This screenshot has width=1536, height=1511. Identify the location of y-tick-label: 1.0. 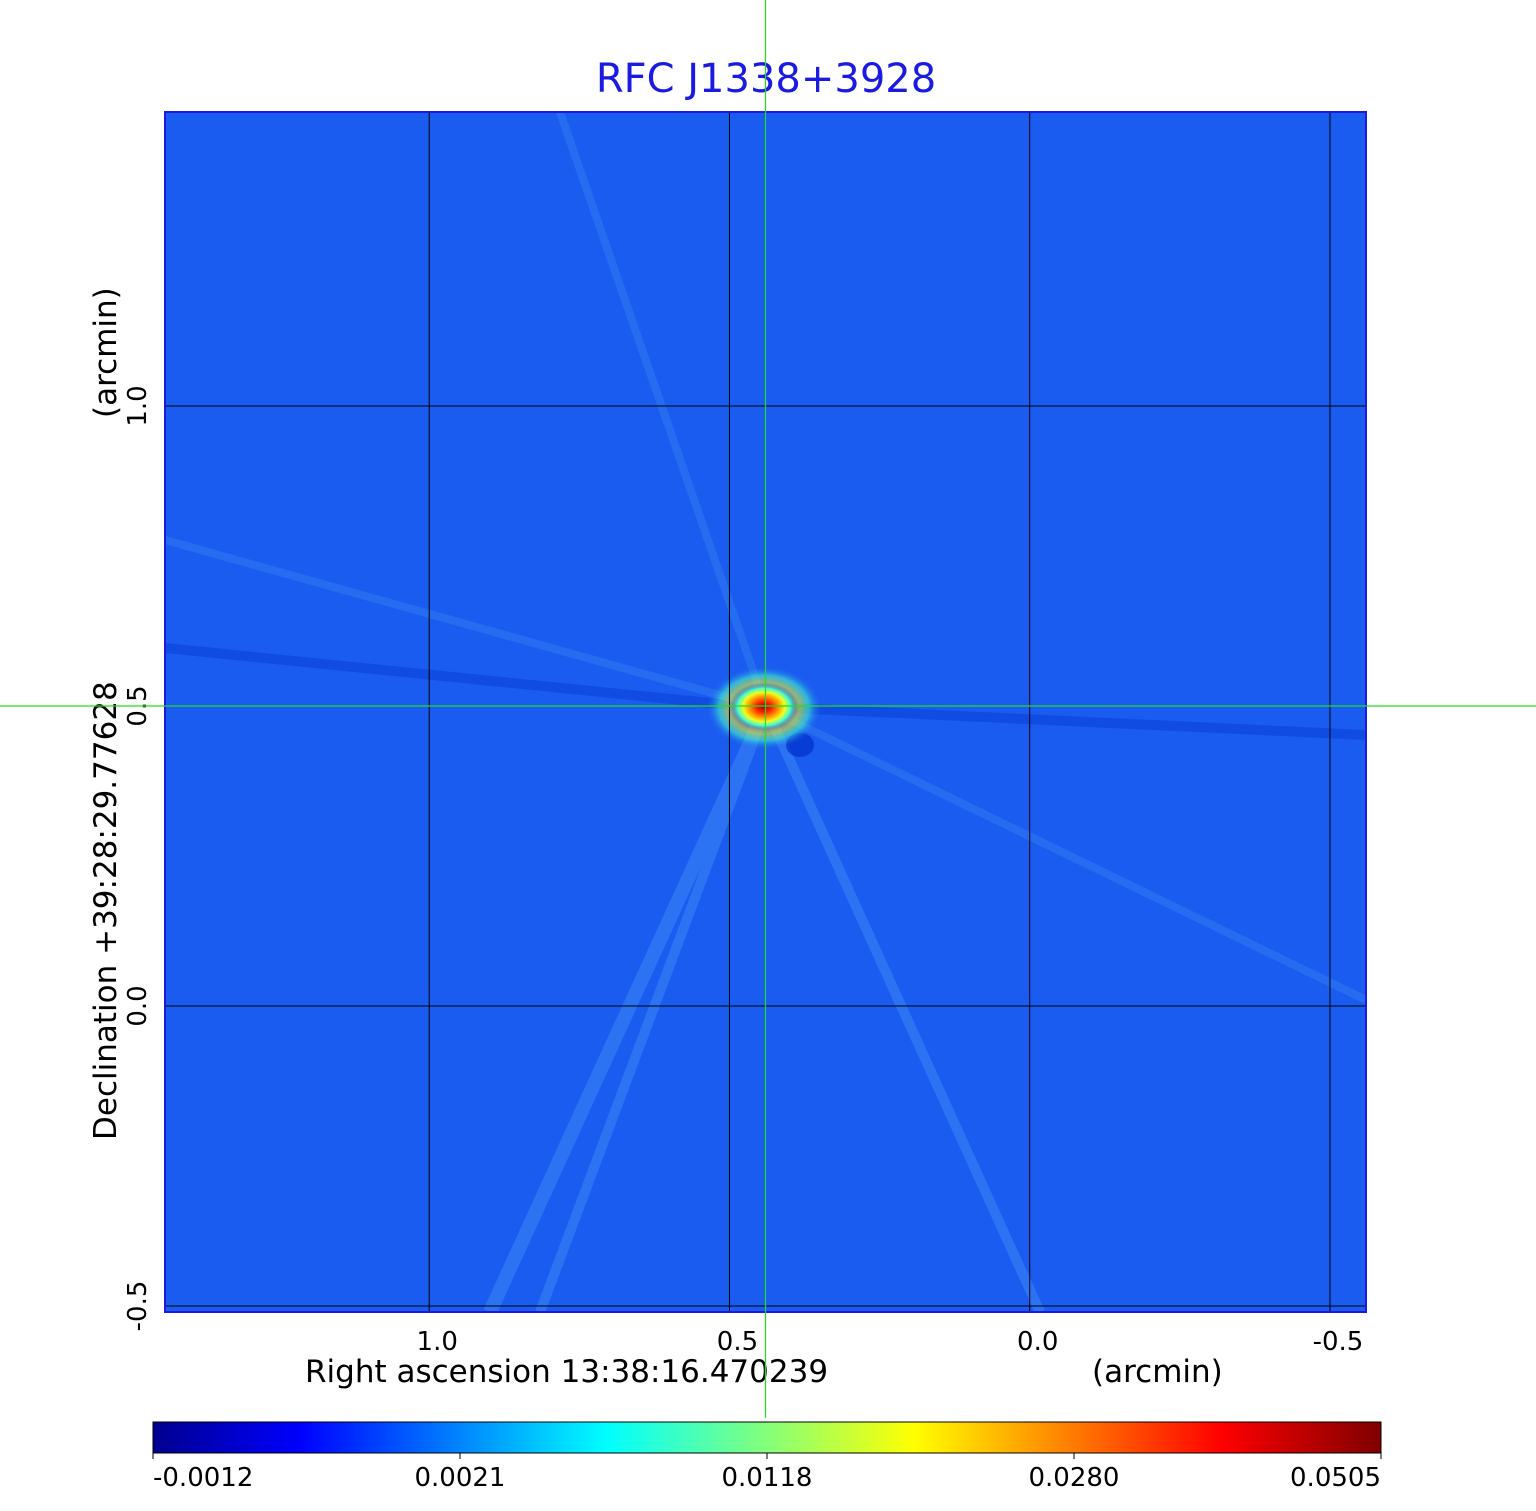
(138, 405).